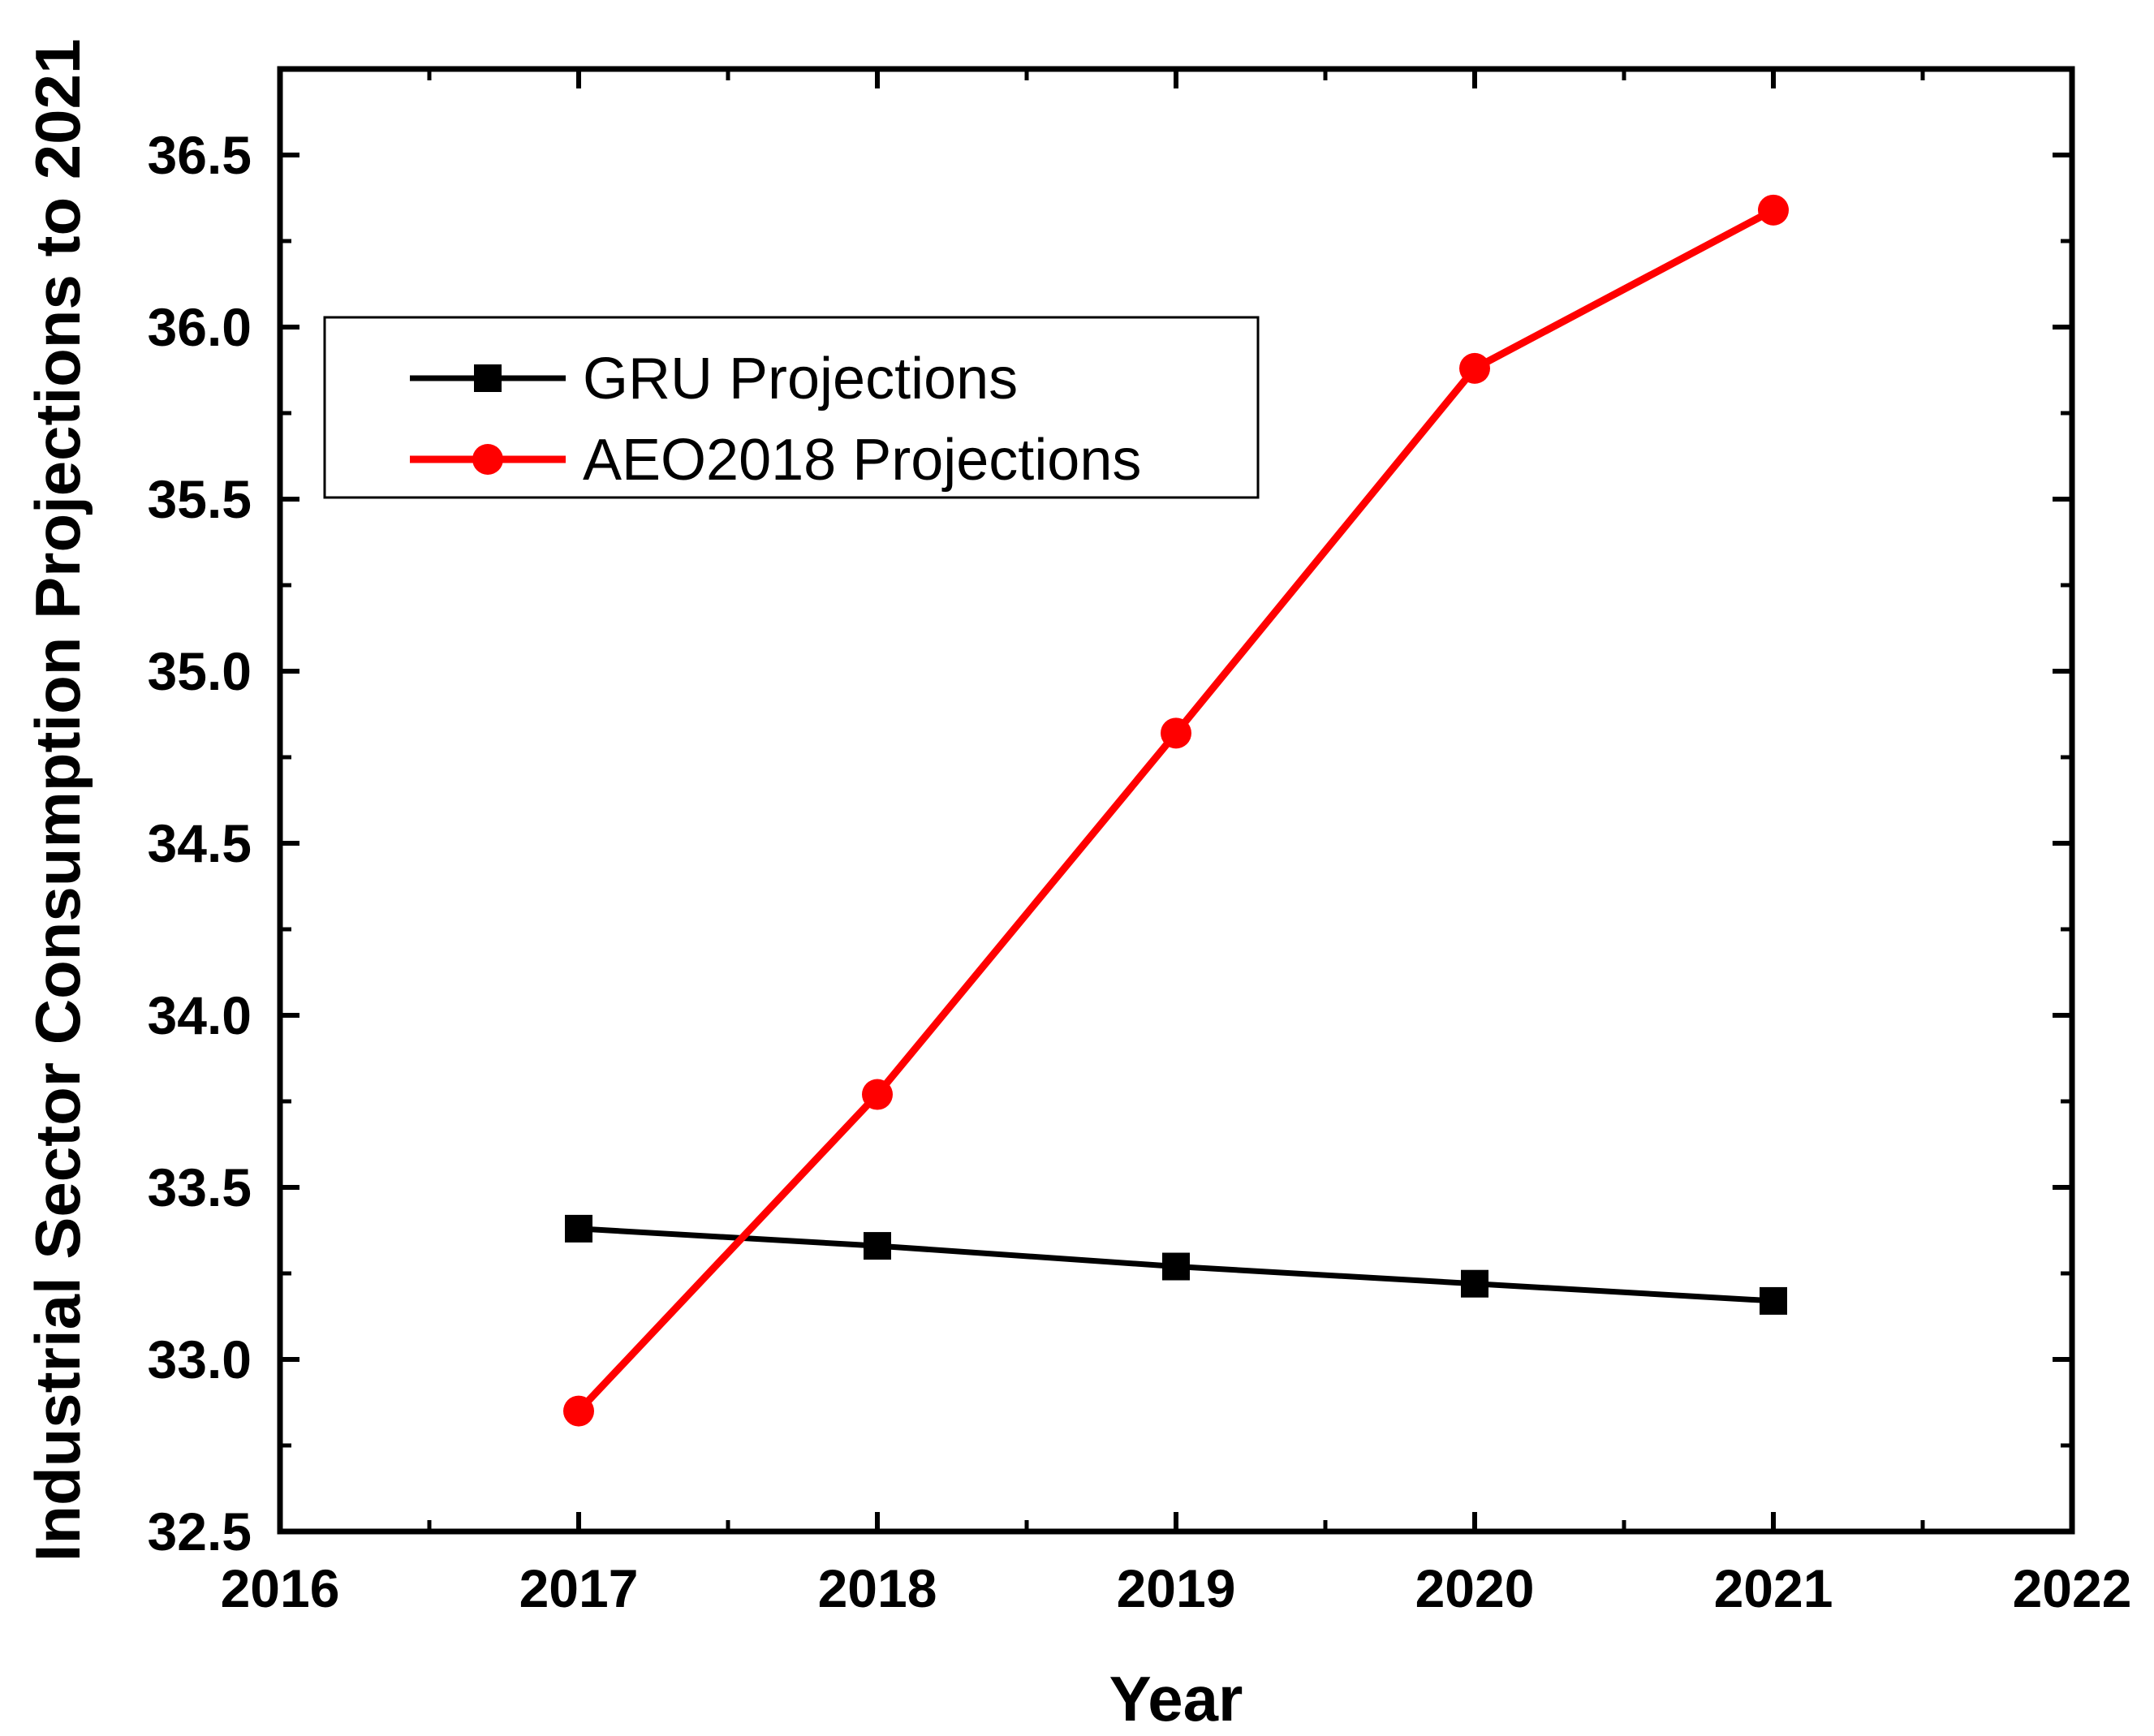 This screenshot has width=2154, height=1736. What do you see at coordinates (200, 327) in the screenshot?
I see `y-tick-label: 36.0` at bounding box center [200, 327].